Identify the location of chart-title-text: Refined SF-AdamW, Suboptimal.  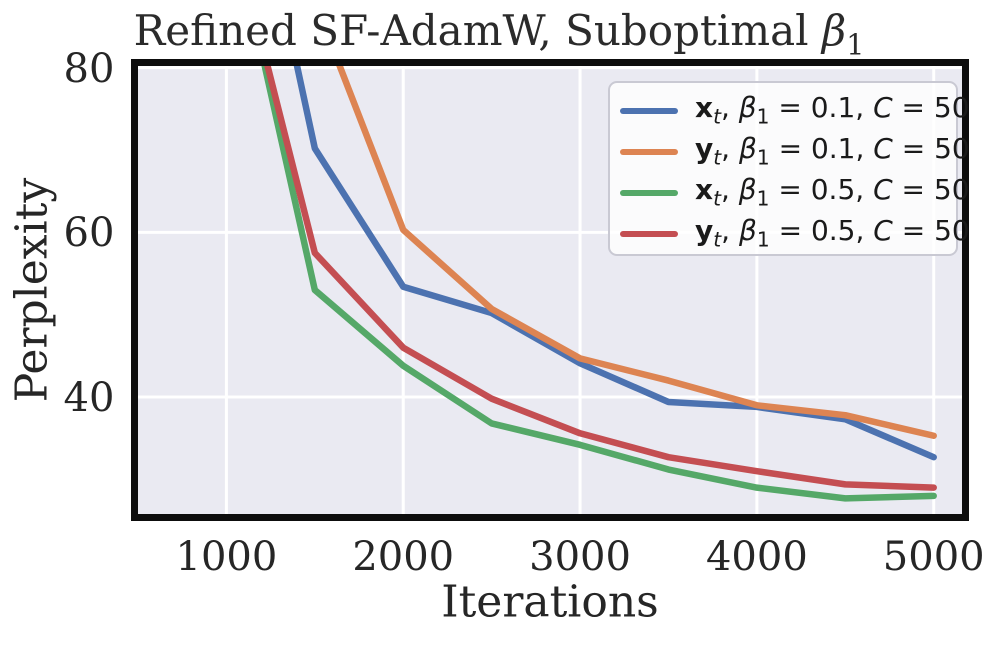
(477, 30).